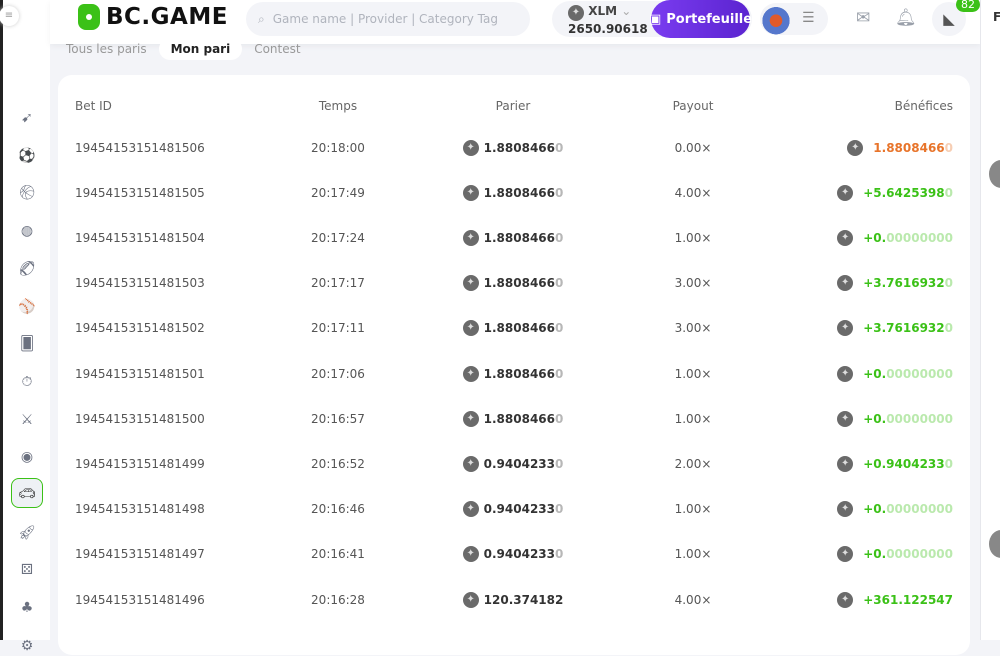 This screenshot has width=1000, height=656. I want to click on table-header: Bet ID Temps Parier Payout Bénéfices, so click(514, 105).